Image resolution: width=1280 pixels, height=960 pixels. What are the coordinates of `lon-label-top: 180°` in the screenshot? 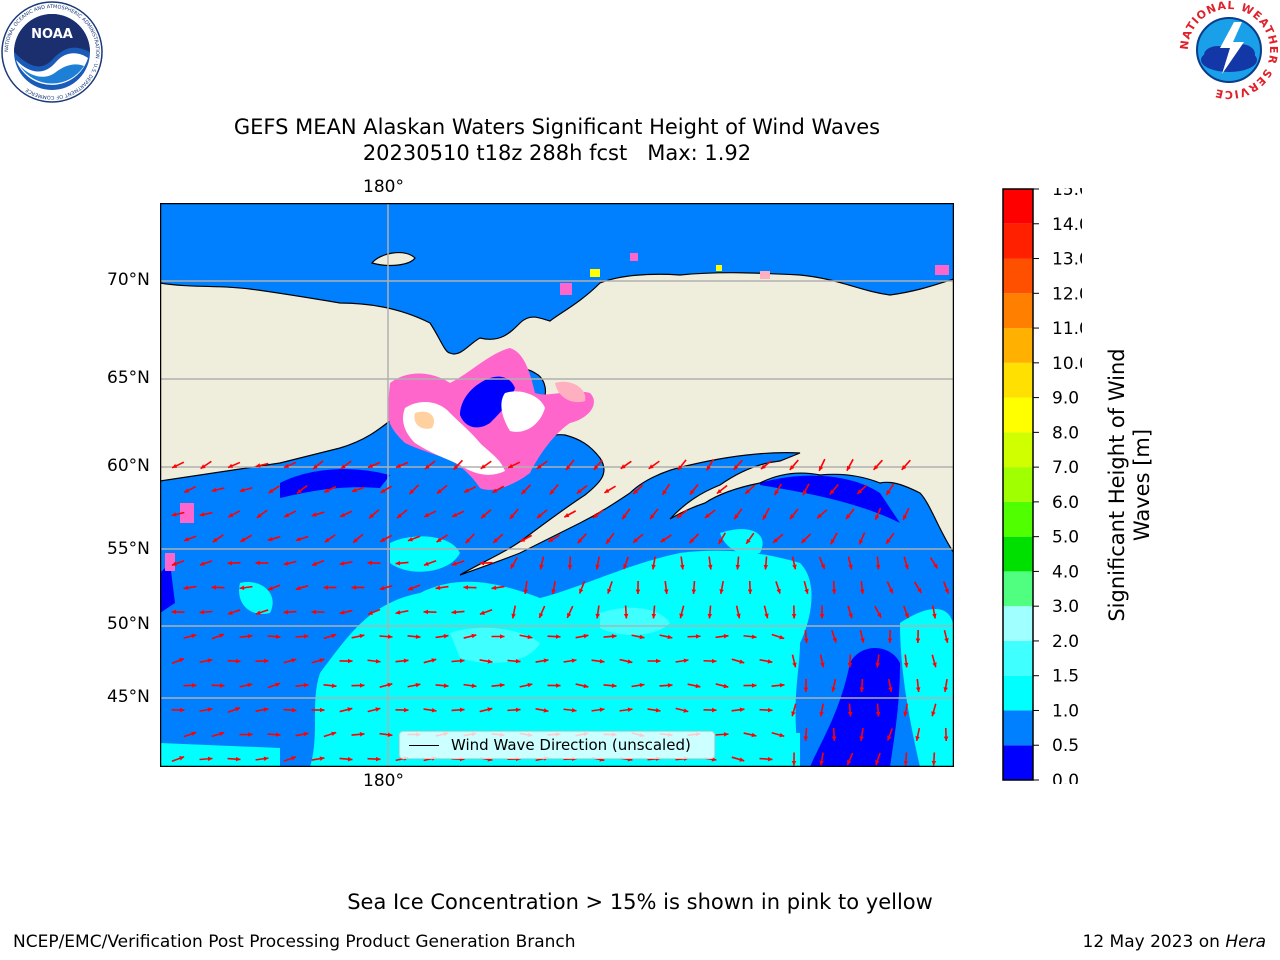 It's located at (383, 187).